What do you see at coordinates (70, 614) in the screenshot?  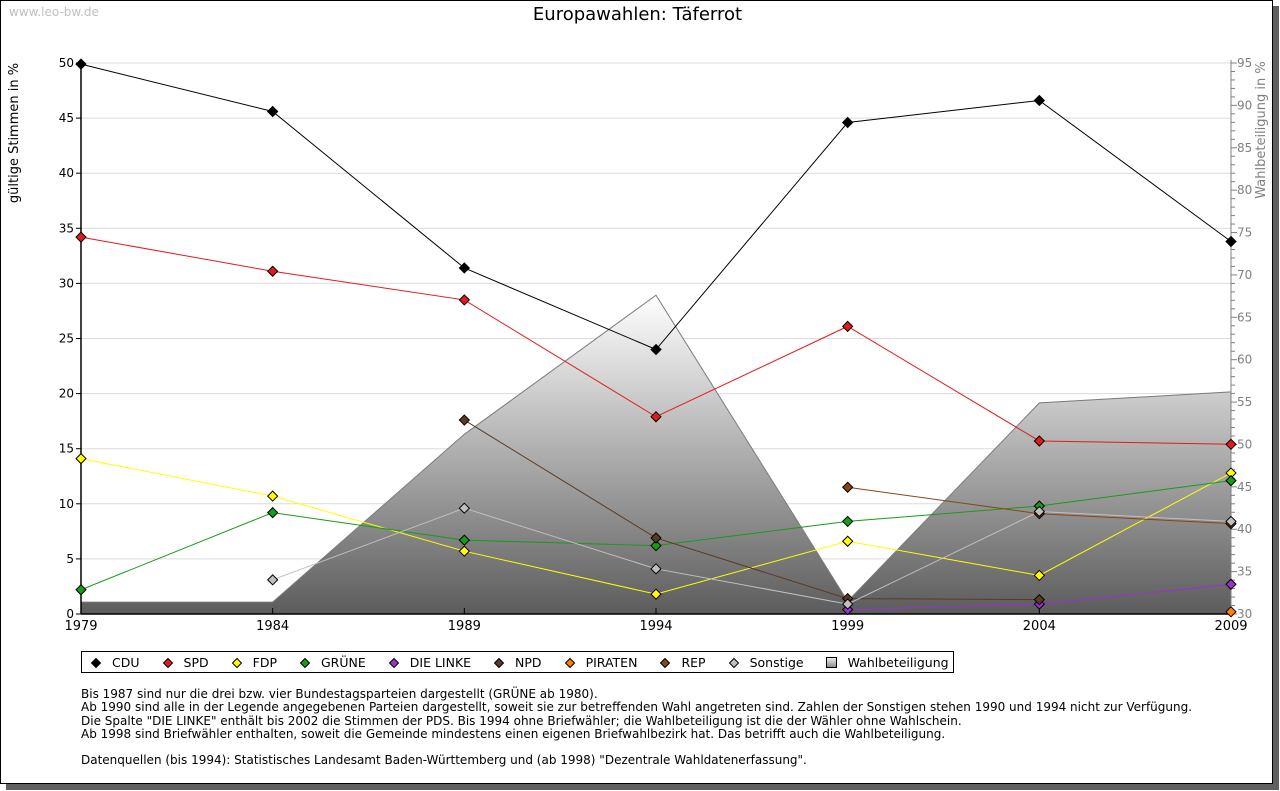 I see `y-tick-label: 0` at bounding box center [70, 614].